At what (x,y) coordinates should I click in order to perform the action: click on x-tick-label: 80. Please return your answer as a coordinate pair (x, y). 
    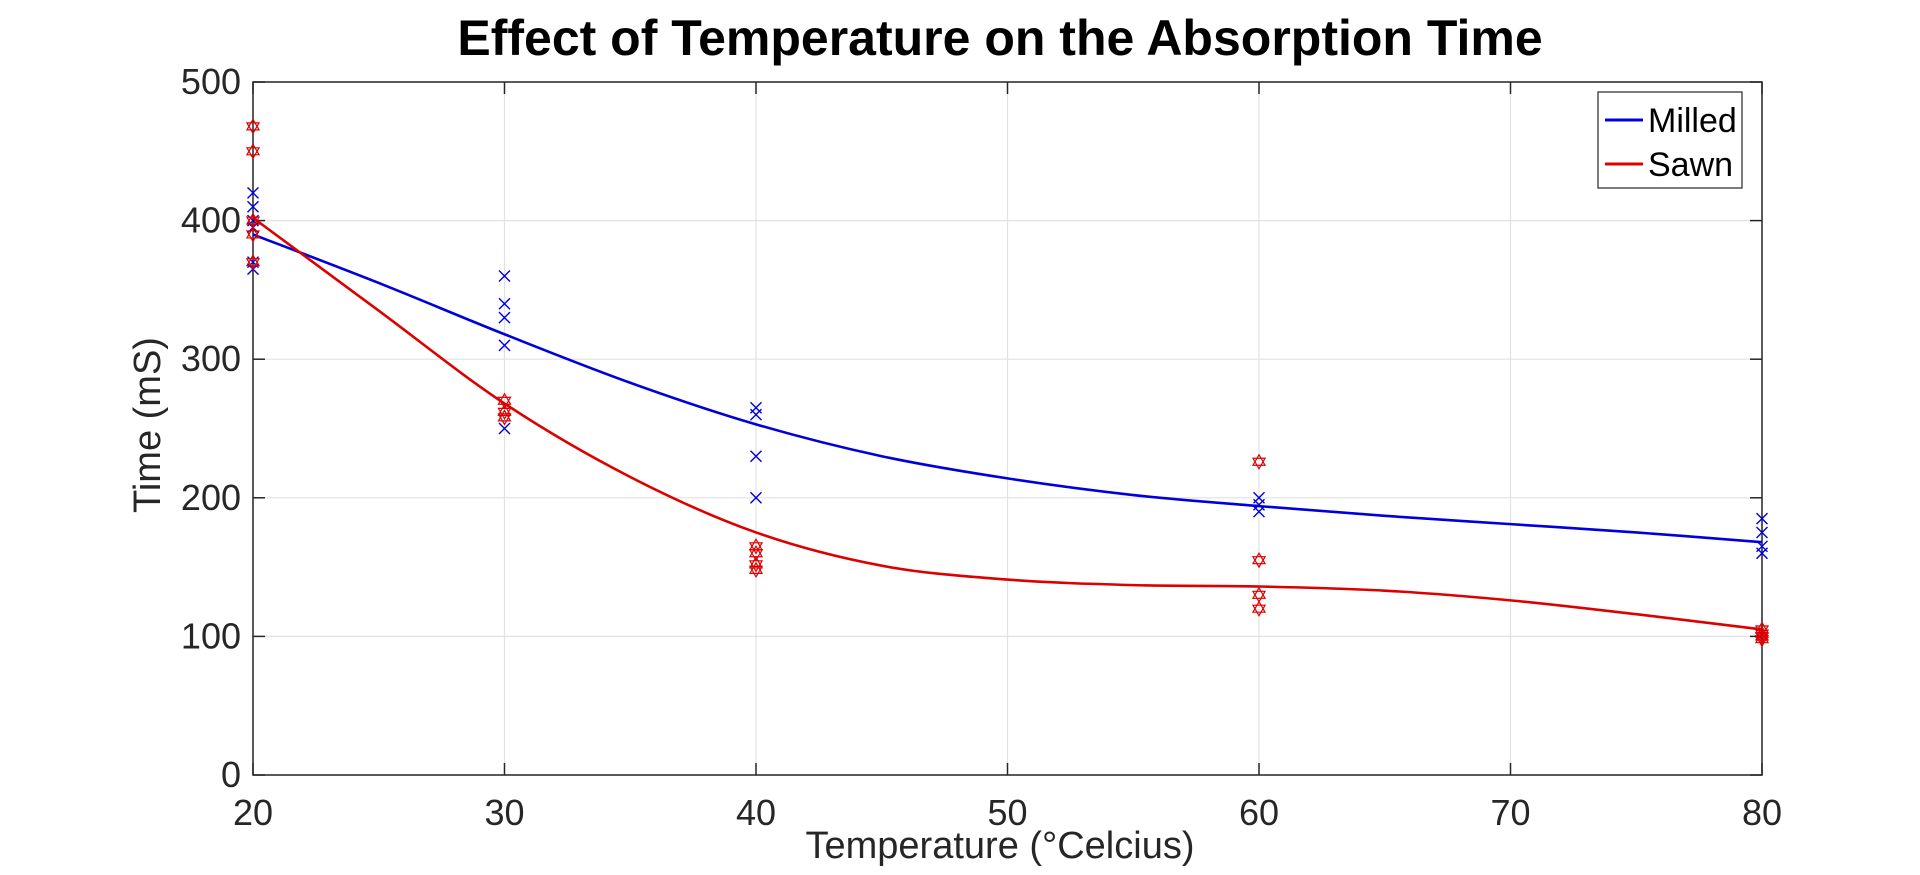
    Looking at the image, I should click on (1762, 812).